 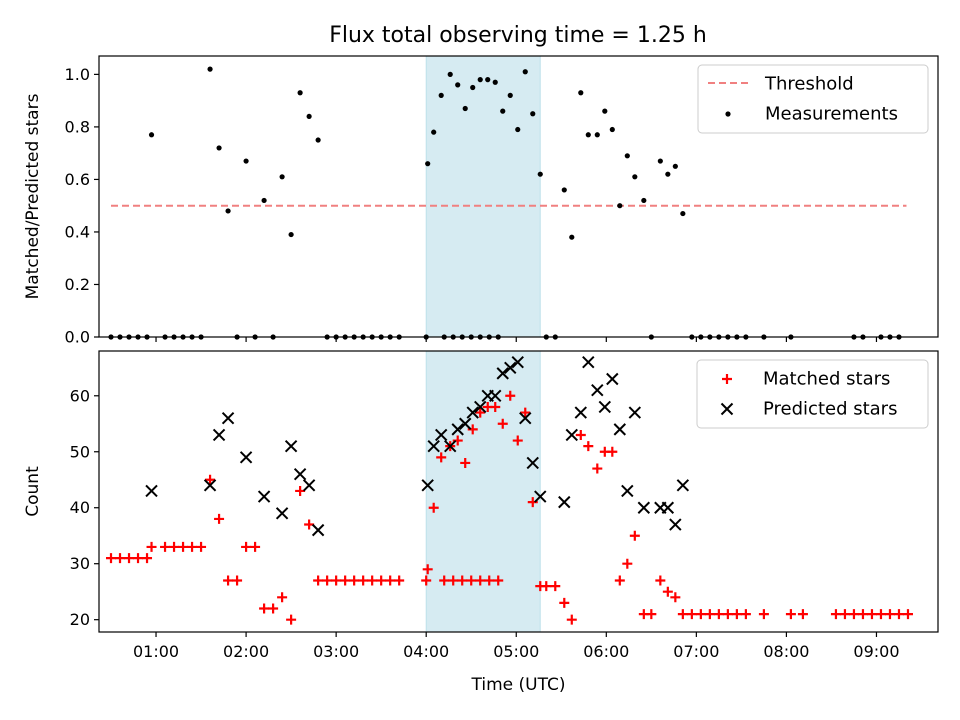 I want to click on x-tick-label: 01:00, so click(x=156, y=651).